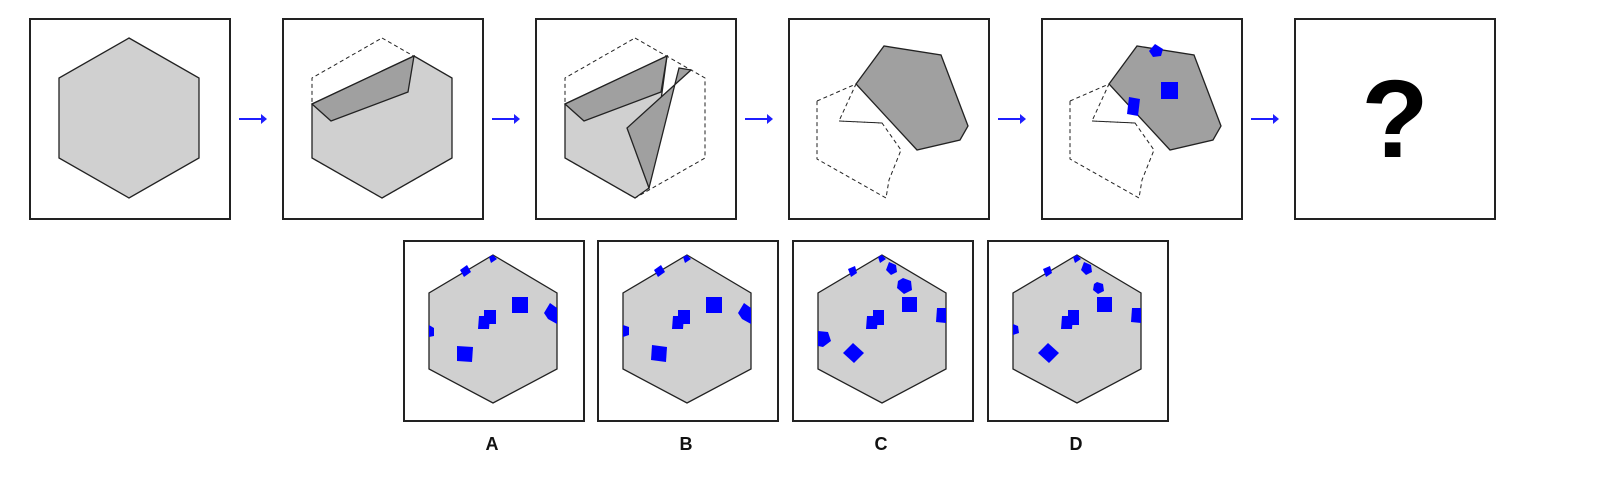  I want to click on step-2-panel, so click(383, 119).